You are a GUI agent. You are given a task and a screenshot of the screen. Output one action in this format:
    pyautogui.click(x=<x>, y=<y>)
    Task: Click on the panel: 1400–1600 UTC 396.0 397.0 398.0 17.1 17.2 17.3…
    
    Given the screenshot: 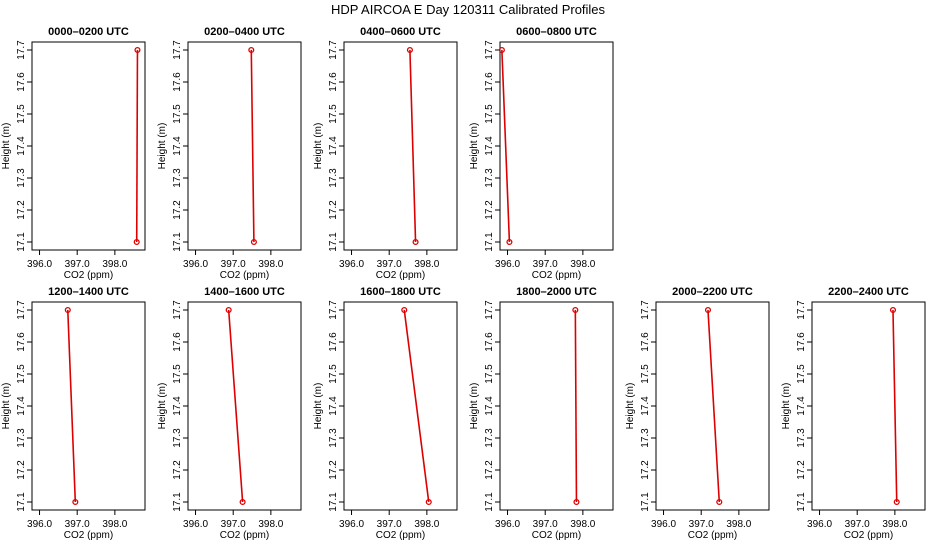 What is the action you would take?
    pyautogui.click(x=229, y=413)
    